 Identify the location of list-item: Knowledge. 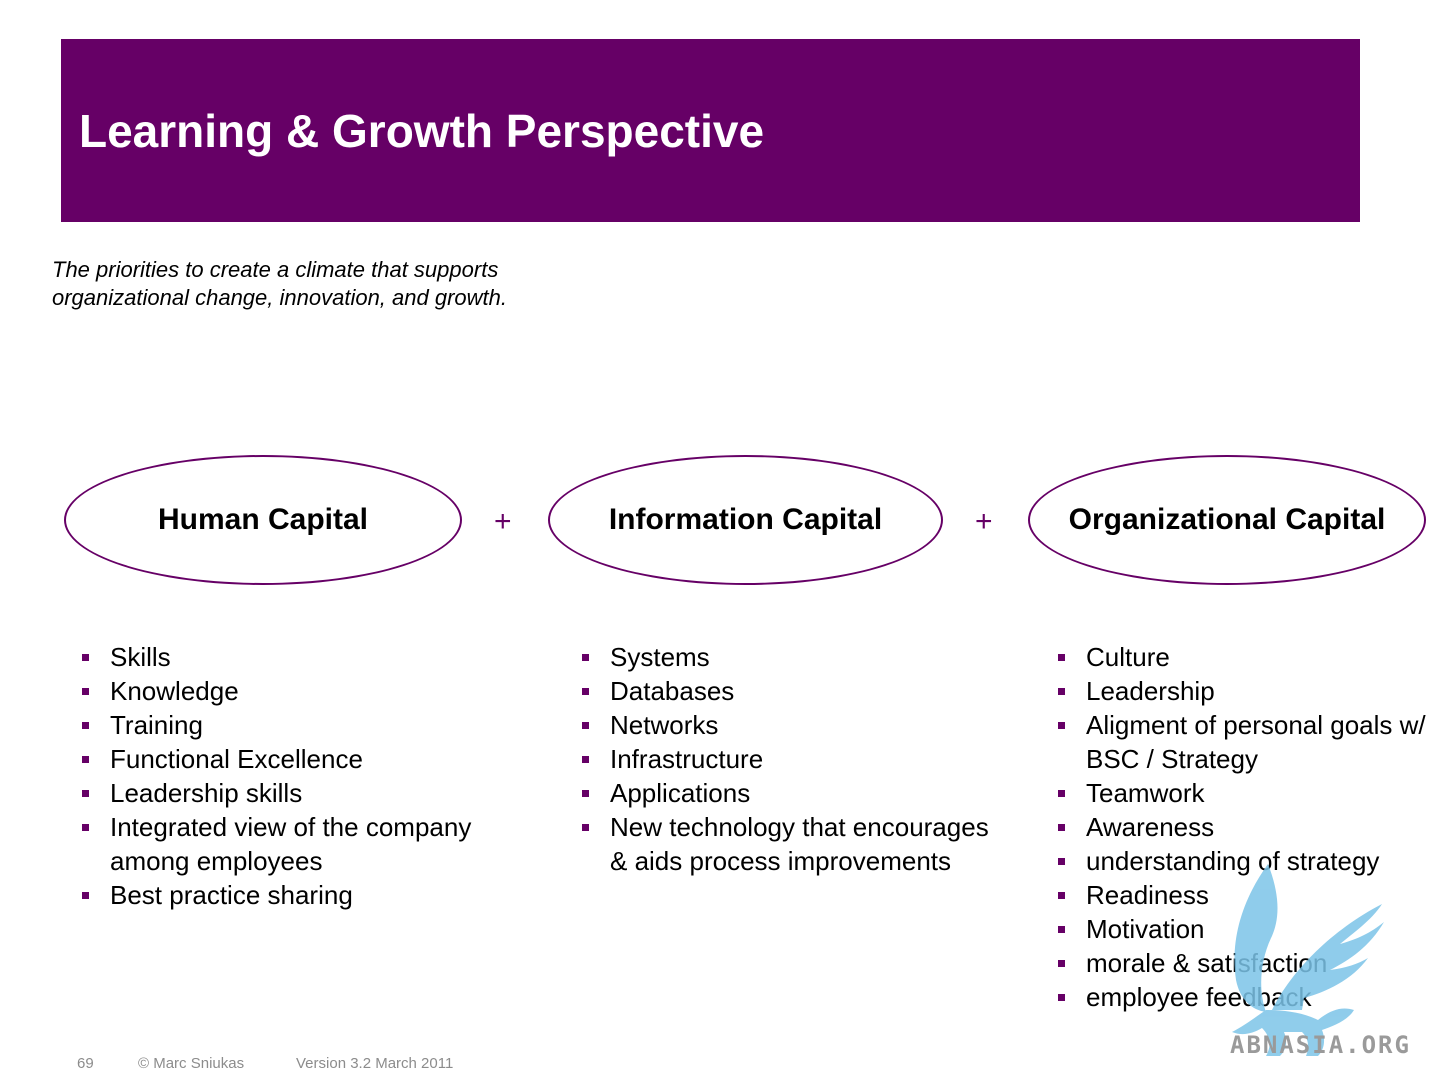
(302, 691).